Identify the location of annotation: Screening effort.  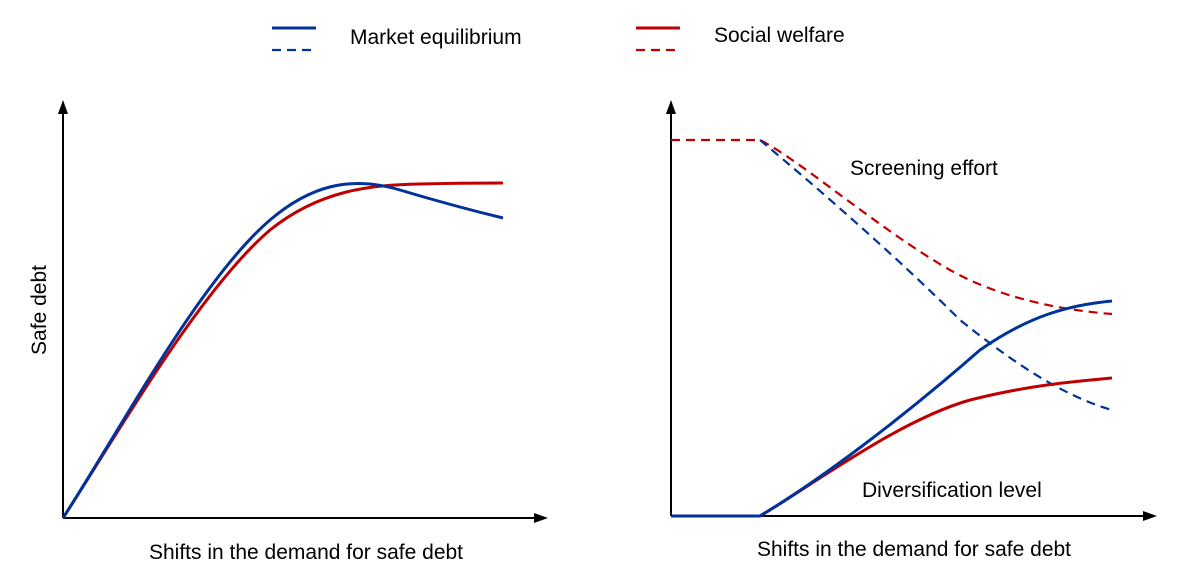
(924, 168).